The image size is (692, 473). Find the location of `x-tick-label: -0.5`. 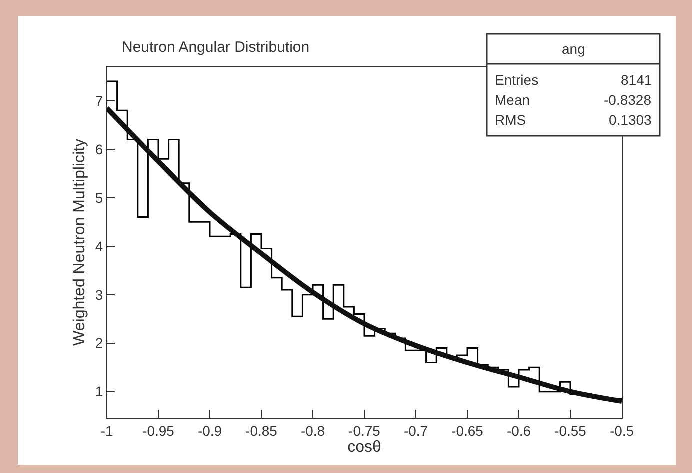

x-tick-label: -0.5 is located at coordinates (622, 430).